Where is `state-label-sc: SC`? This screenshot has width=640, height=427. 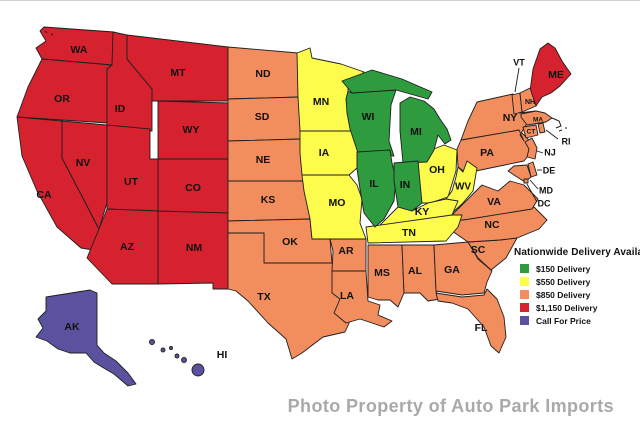 state-label-sc: SC is located at coordinates (478, 250).